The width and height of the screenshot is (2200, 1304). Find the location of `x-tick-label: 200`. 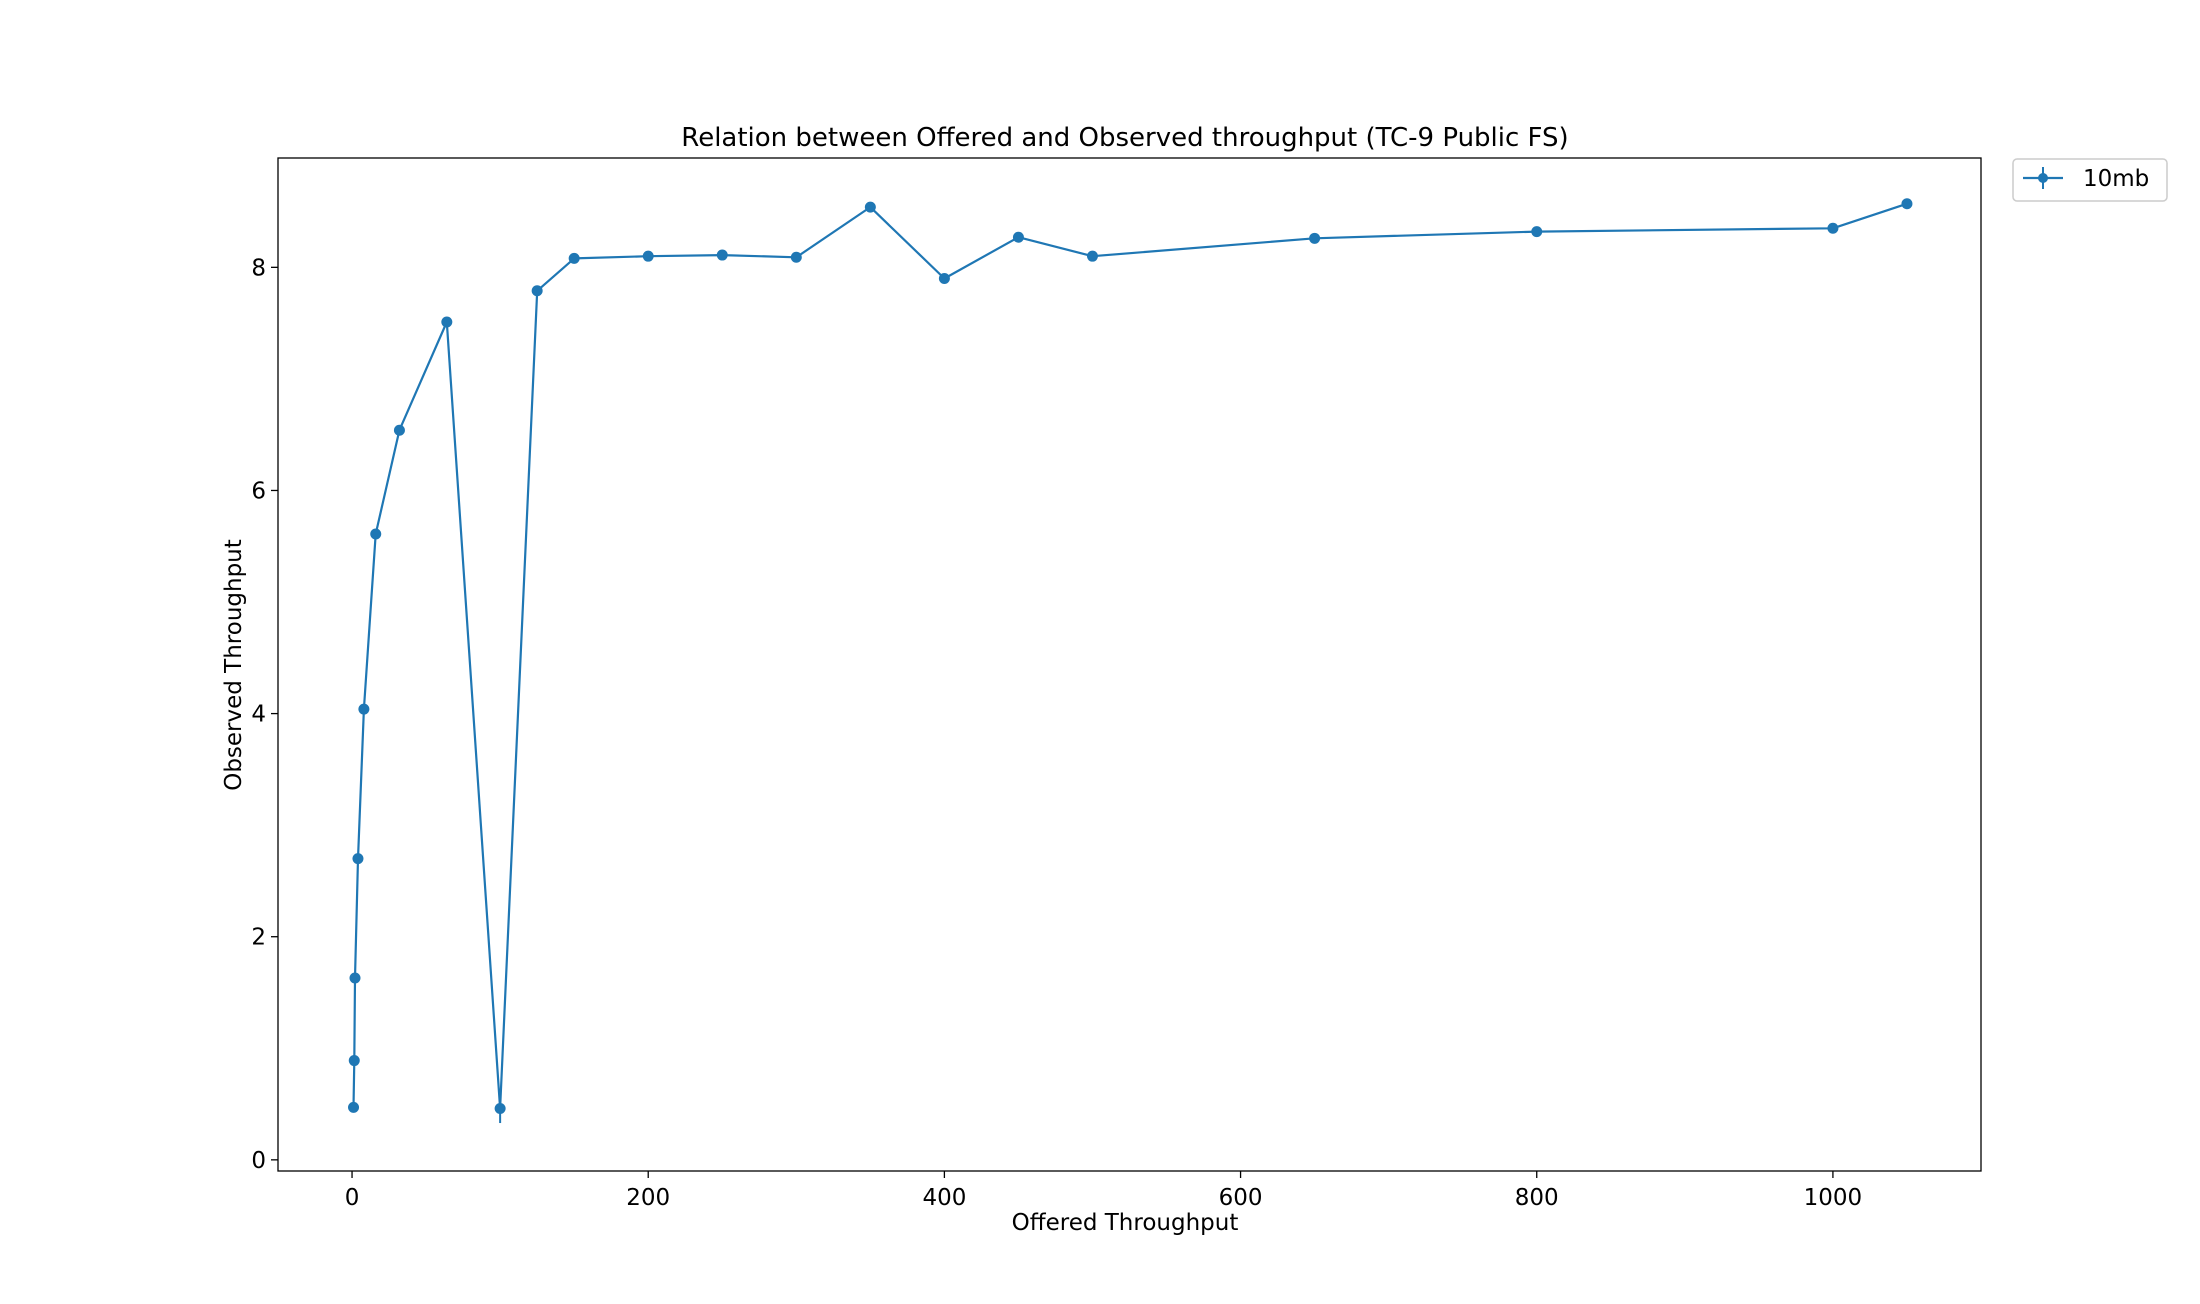

x-tick-label: 200 is located at coordinates (648, 1198).